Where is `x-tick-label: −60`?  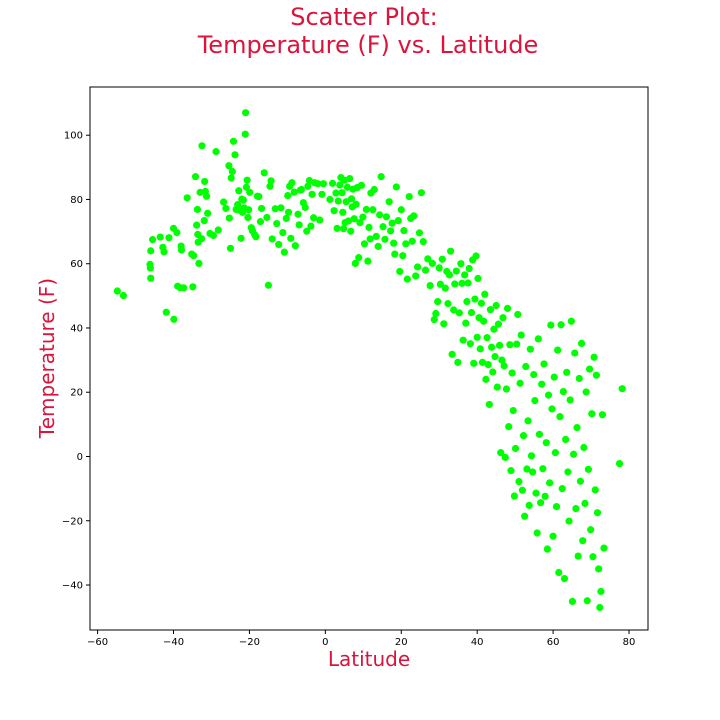
x-tick-label: −60 is located at coordinates (97, 642).